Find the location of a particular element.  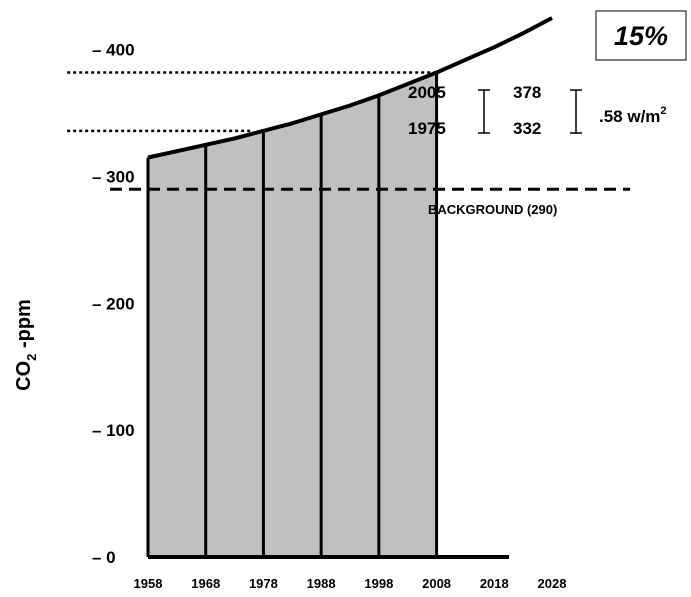

x-tick-1998: 1998 is located at coordinates (378, 583).